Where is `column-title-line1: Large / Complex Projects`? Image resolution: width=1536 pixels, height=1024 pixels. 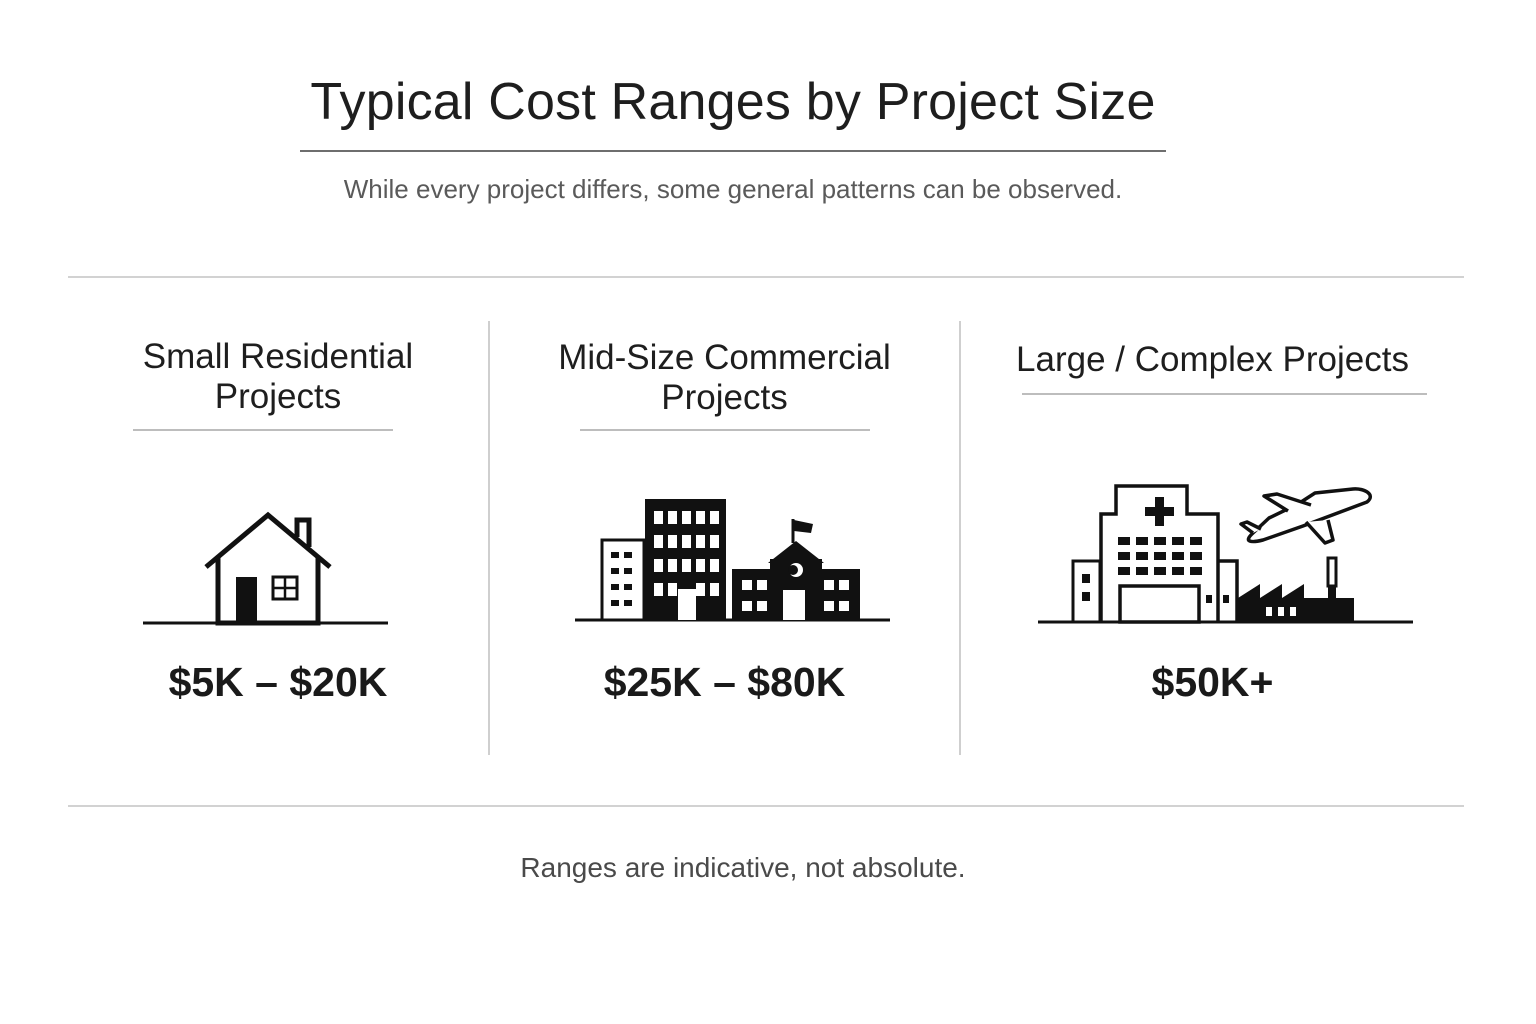
column-title-line1: Large / Complex Projects is located at coordinates (1212, 359).